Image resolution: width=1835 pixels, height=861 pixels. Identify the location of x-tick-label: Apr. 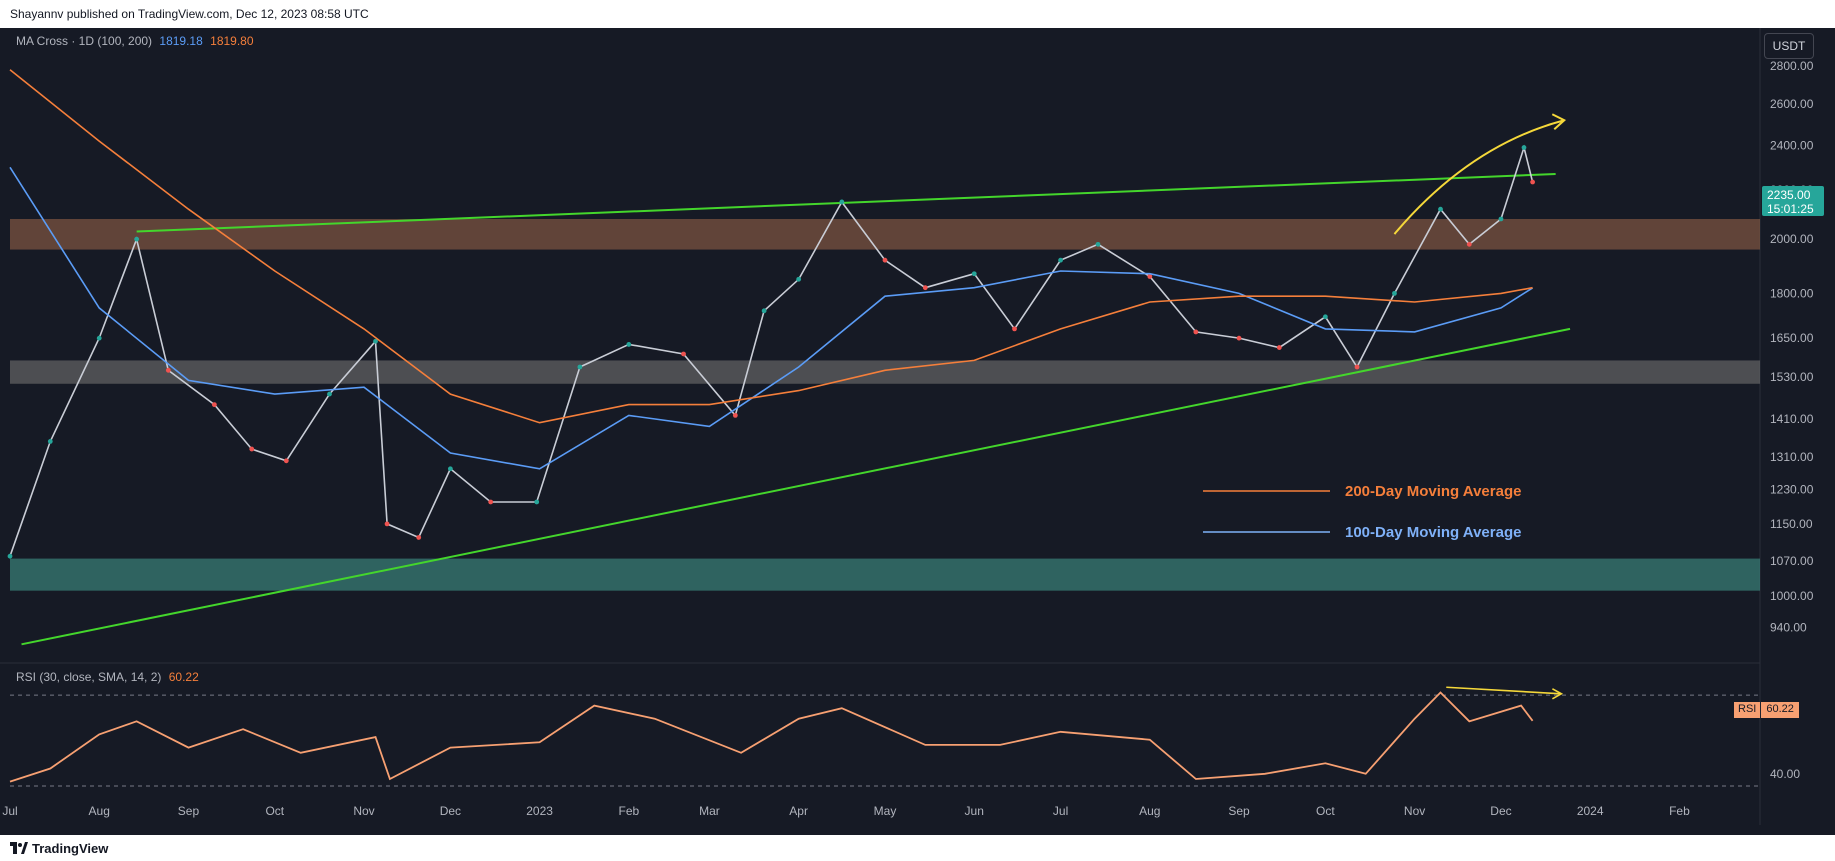
(798, 811).